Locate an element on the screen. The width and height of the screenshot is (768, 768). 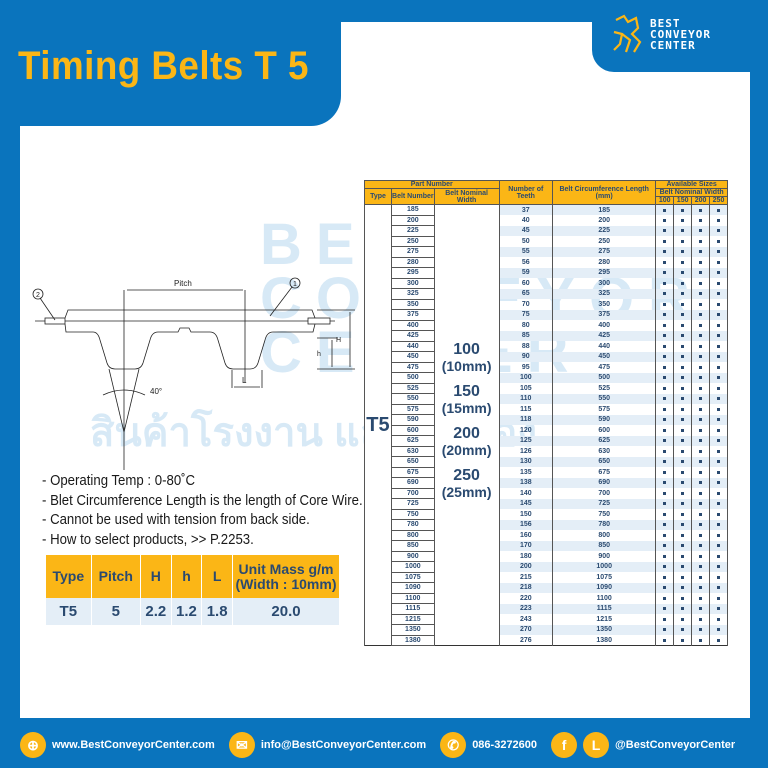
belt-number: 185 is located at coordinates (412, 210).